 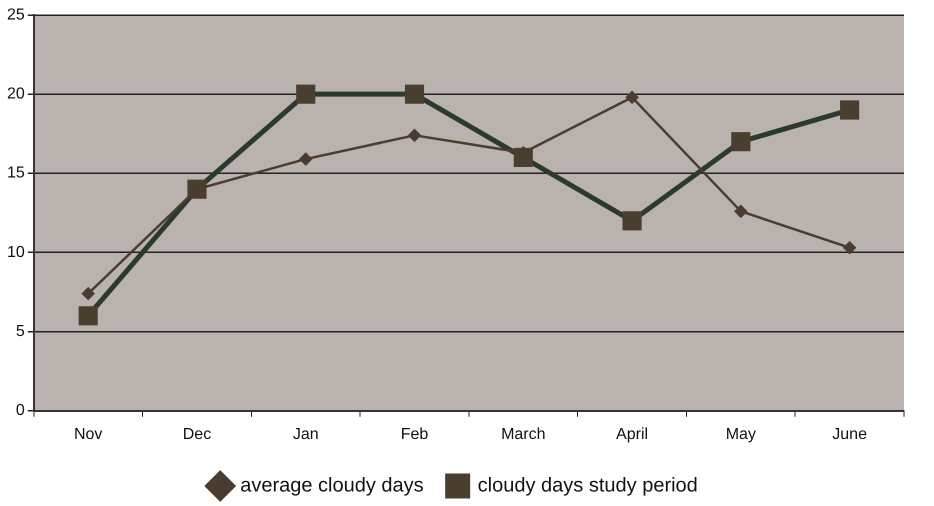 I want to click on legend-label: average cloudy days, so click(x=332, y=485).